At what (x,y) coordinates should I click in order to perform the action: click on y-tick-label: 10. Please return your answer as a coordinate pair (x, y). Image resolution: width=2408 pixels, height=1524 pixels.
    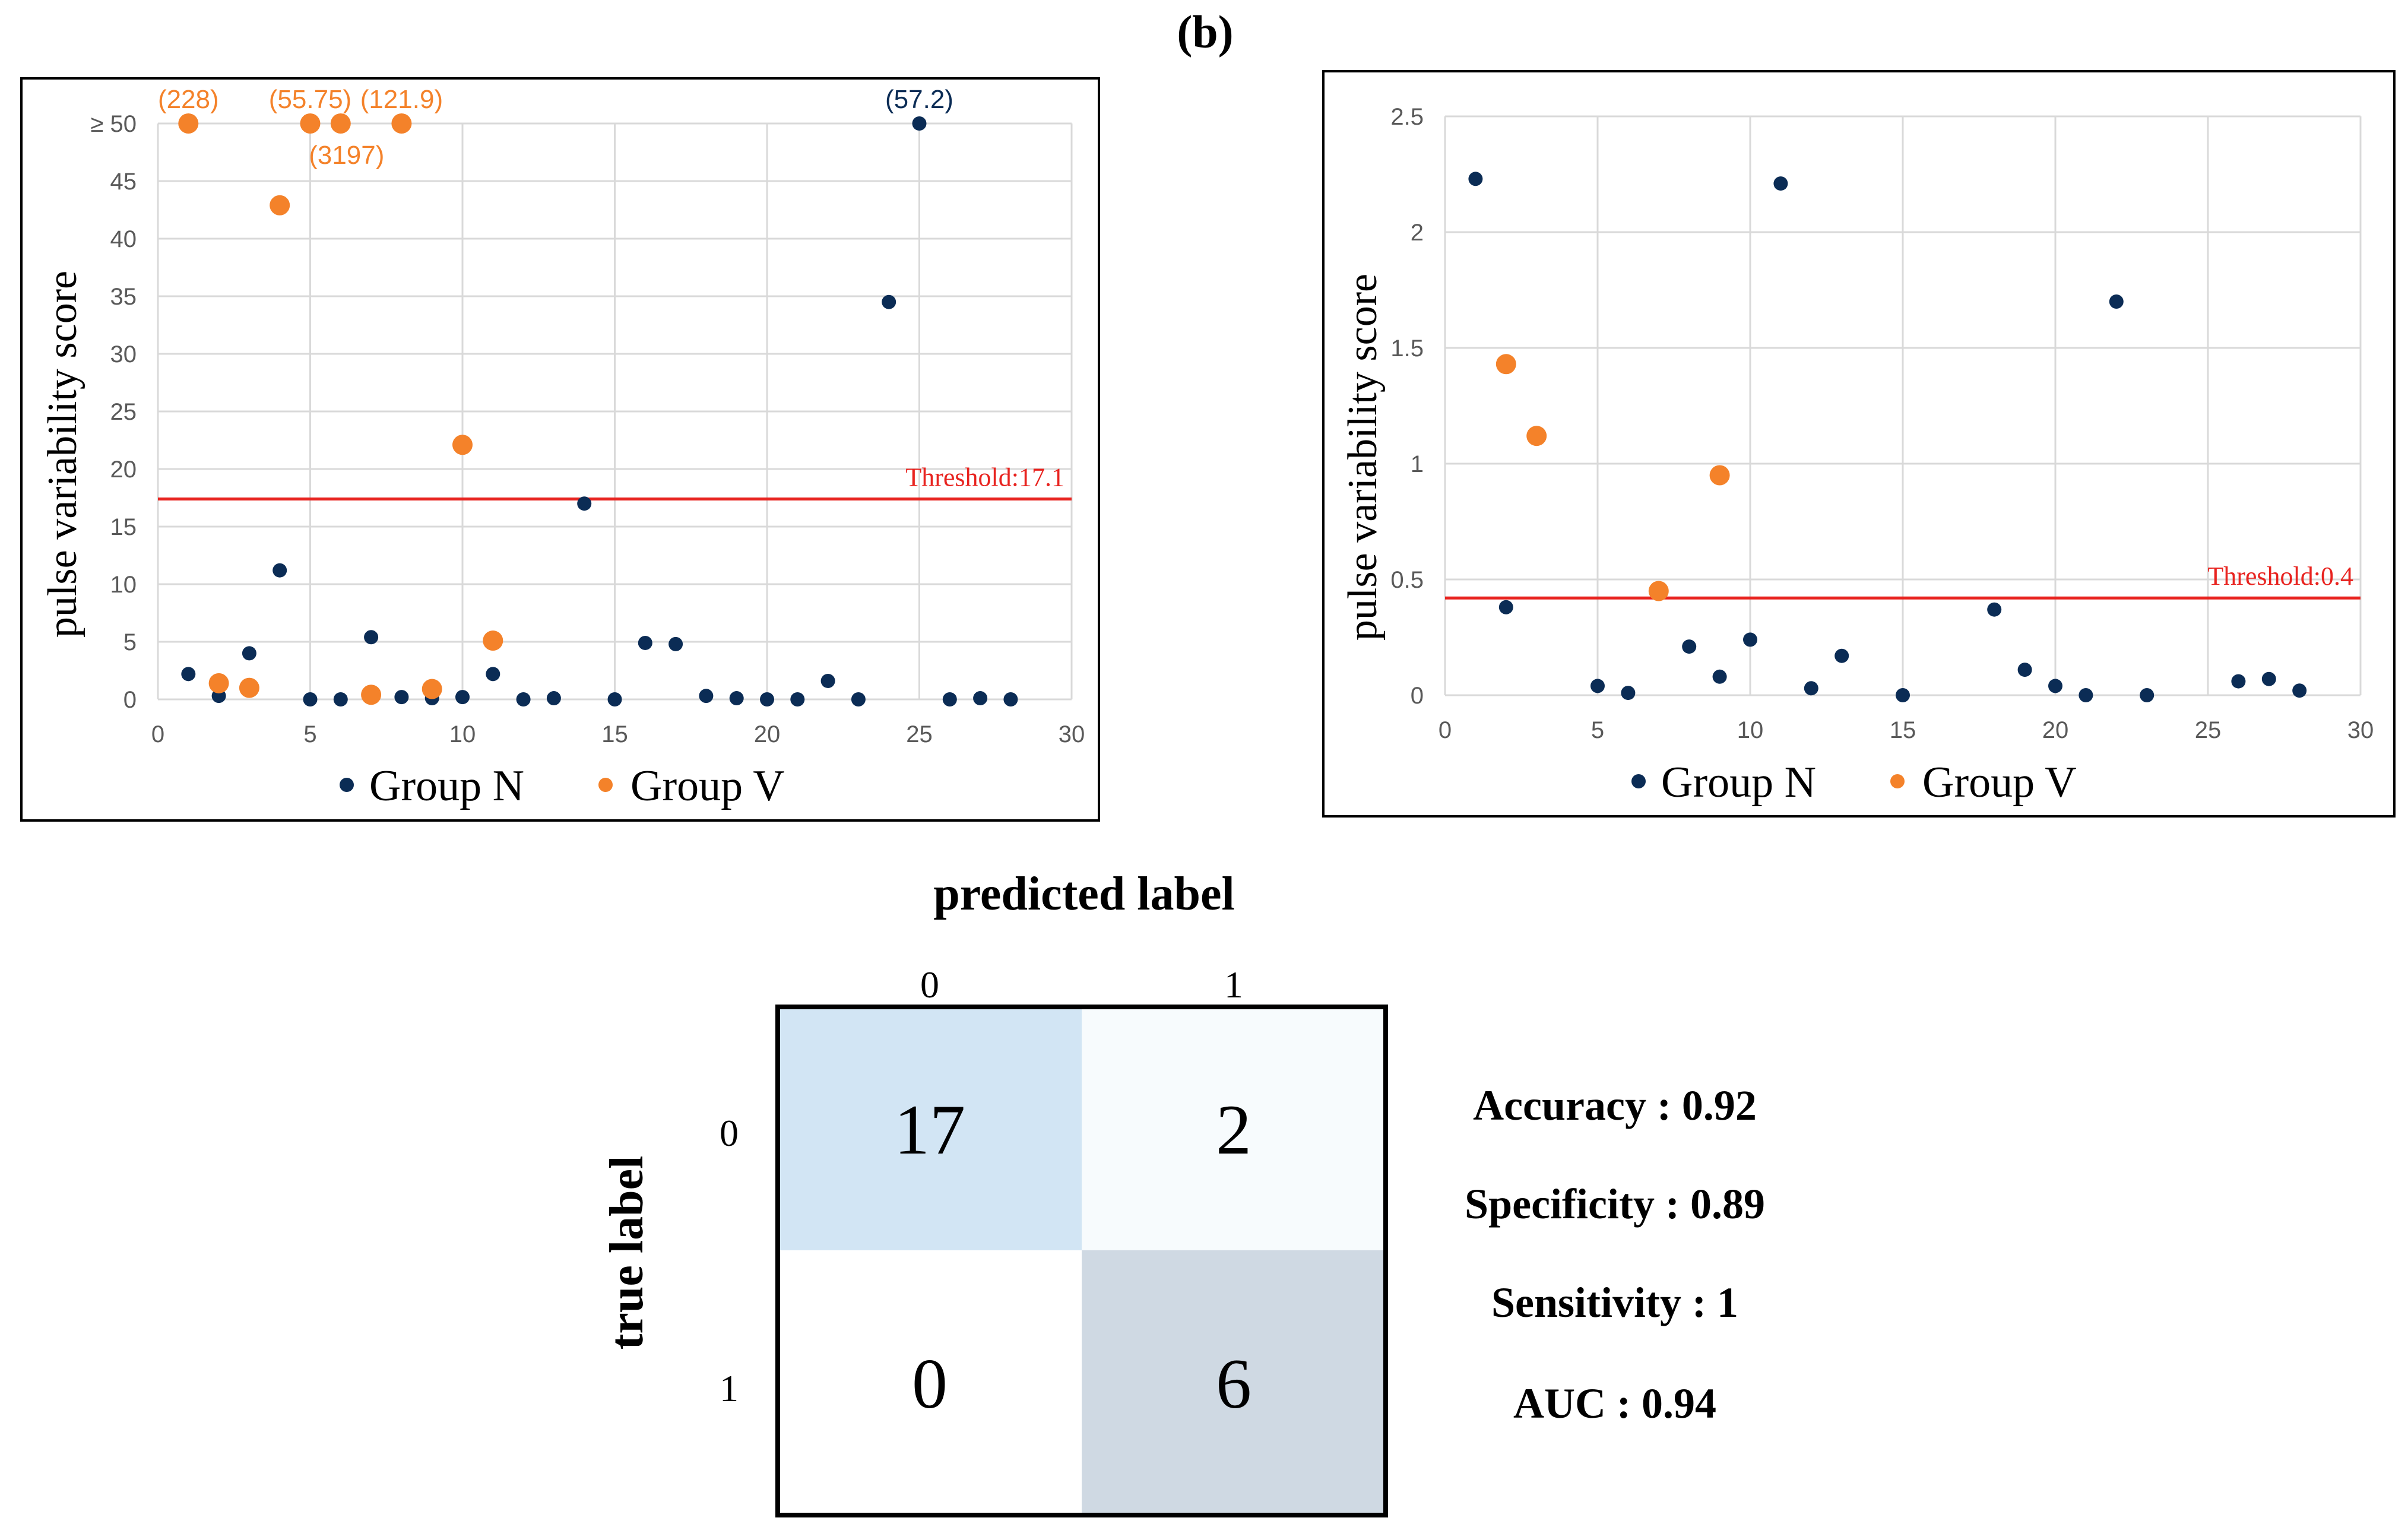
    Looking at the image, I should click on (123, 585).